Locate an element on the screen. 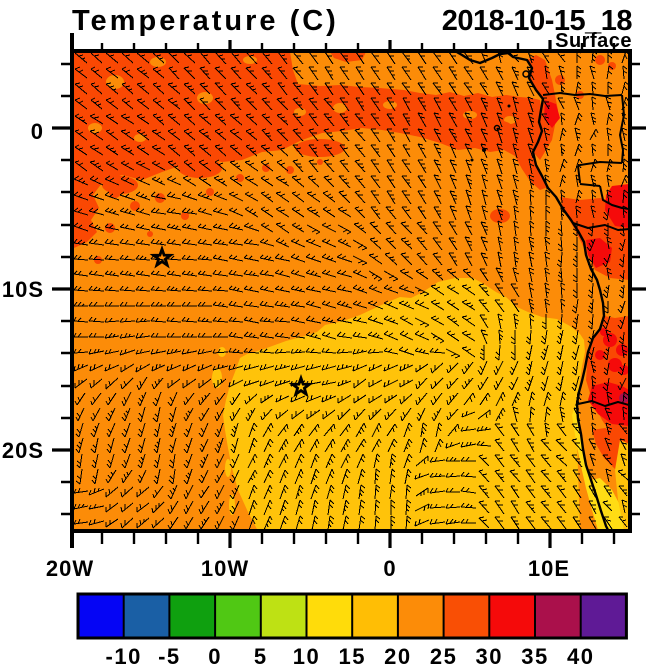 This screenshot has height=667, width=650. svg-text: -10 is located at coordinates (124, 655).